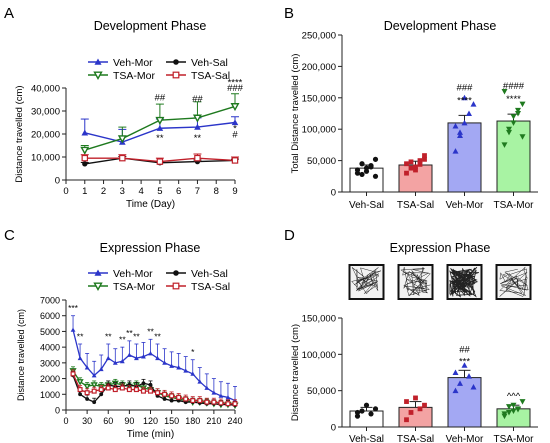 This screenshot has width=550, height=443. Describe the element at coordinates (50, 301) in the screenshot. I see `y-tick-label: 7000` at that location.